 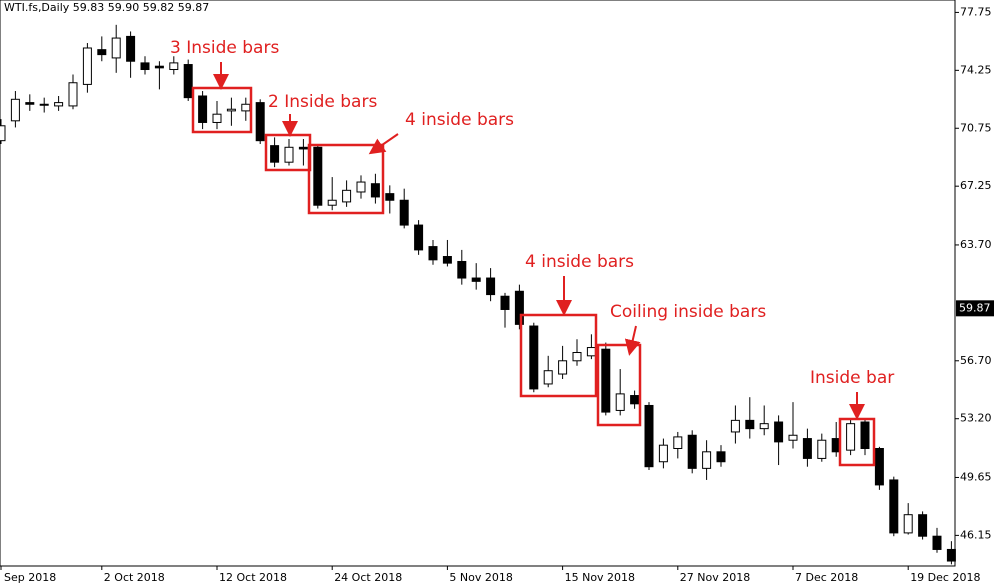 I want to click on y-tick-label: 63.70, so click(x=976, y=244).